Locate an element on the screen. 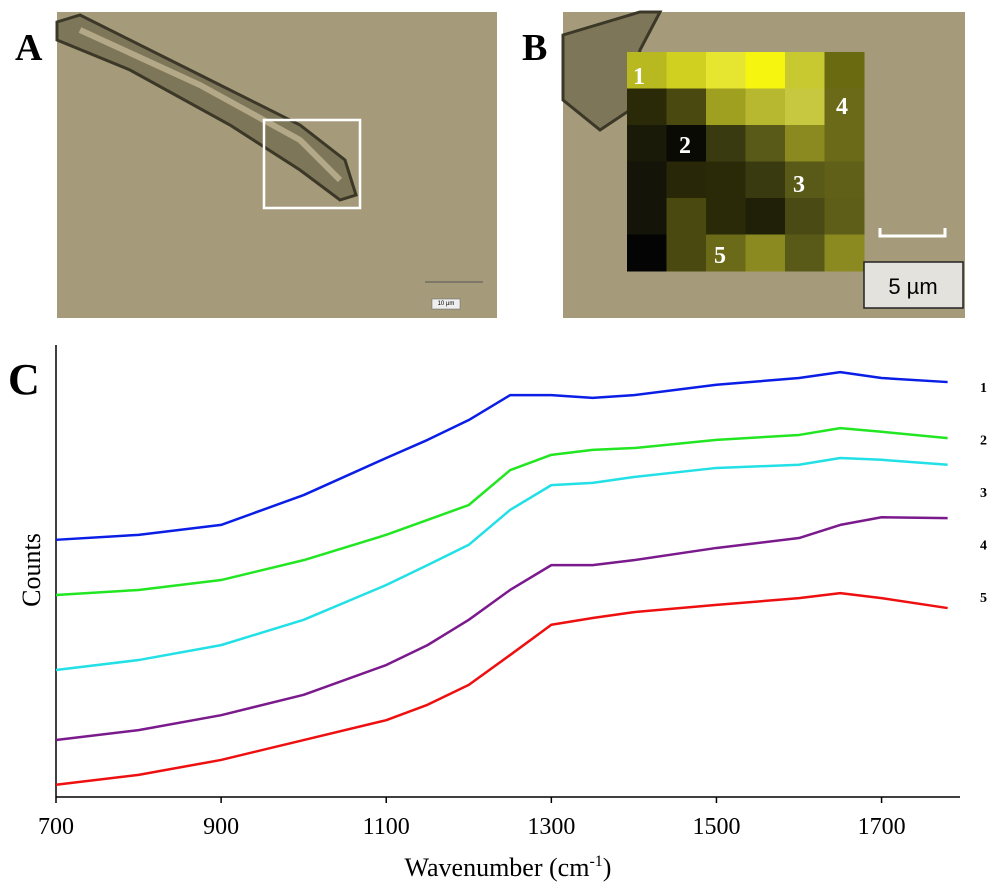 The width and height of the screenshot is (990, 892). photo-b: 5 µm is located at coordinates (763, 164).